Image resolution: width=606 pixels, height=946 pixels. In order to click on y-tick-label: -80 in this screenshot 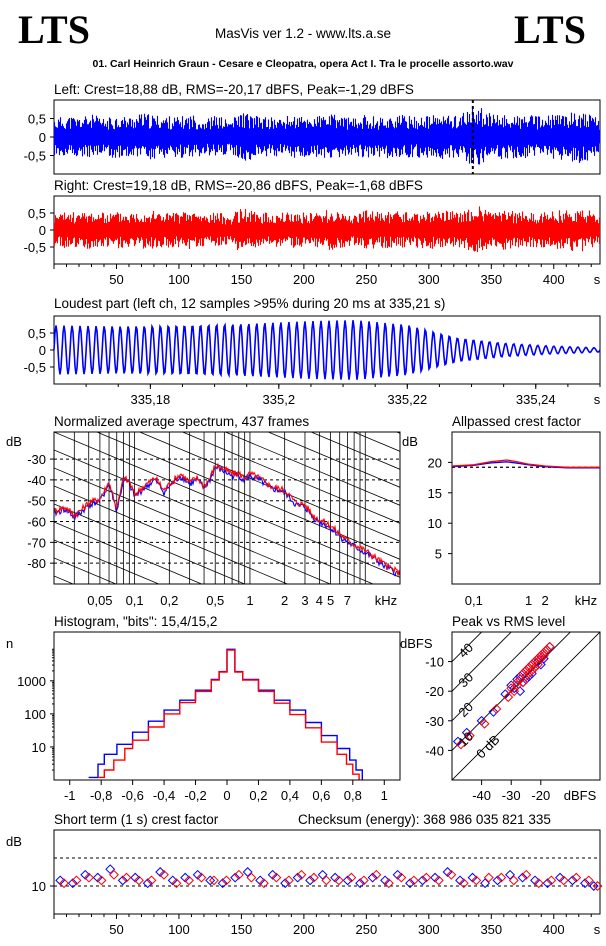, I will do `click(36, 563)`.